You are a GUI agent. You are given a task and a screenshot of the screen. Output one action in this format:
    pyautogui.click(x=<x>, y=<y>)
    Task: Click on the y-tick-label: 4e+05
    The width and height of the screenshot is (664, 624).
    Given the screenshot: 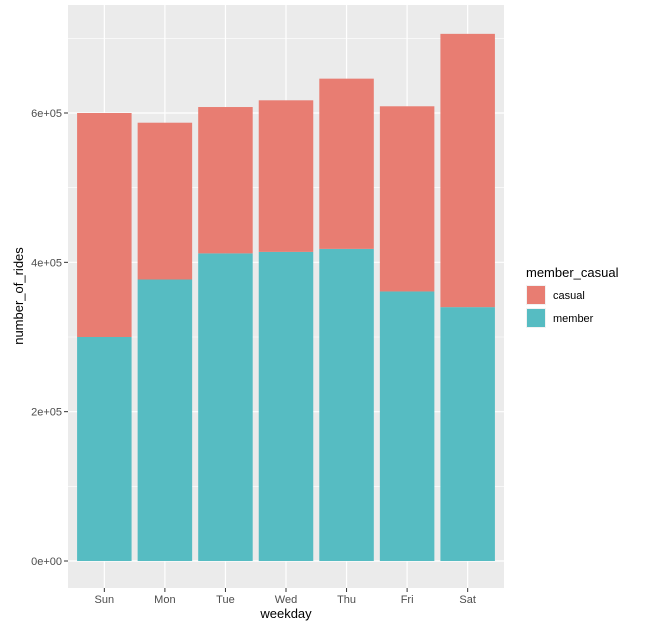 What is the action you would take?
    pyautogui.click(x=46, y=263)
    